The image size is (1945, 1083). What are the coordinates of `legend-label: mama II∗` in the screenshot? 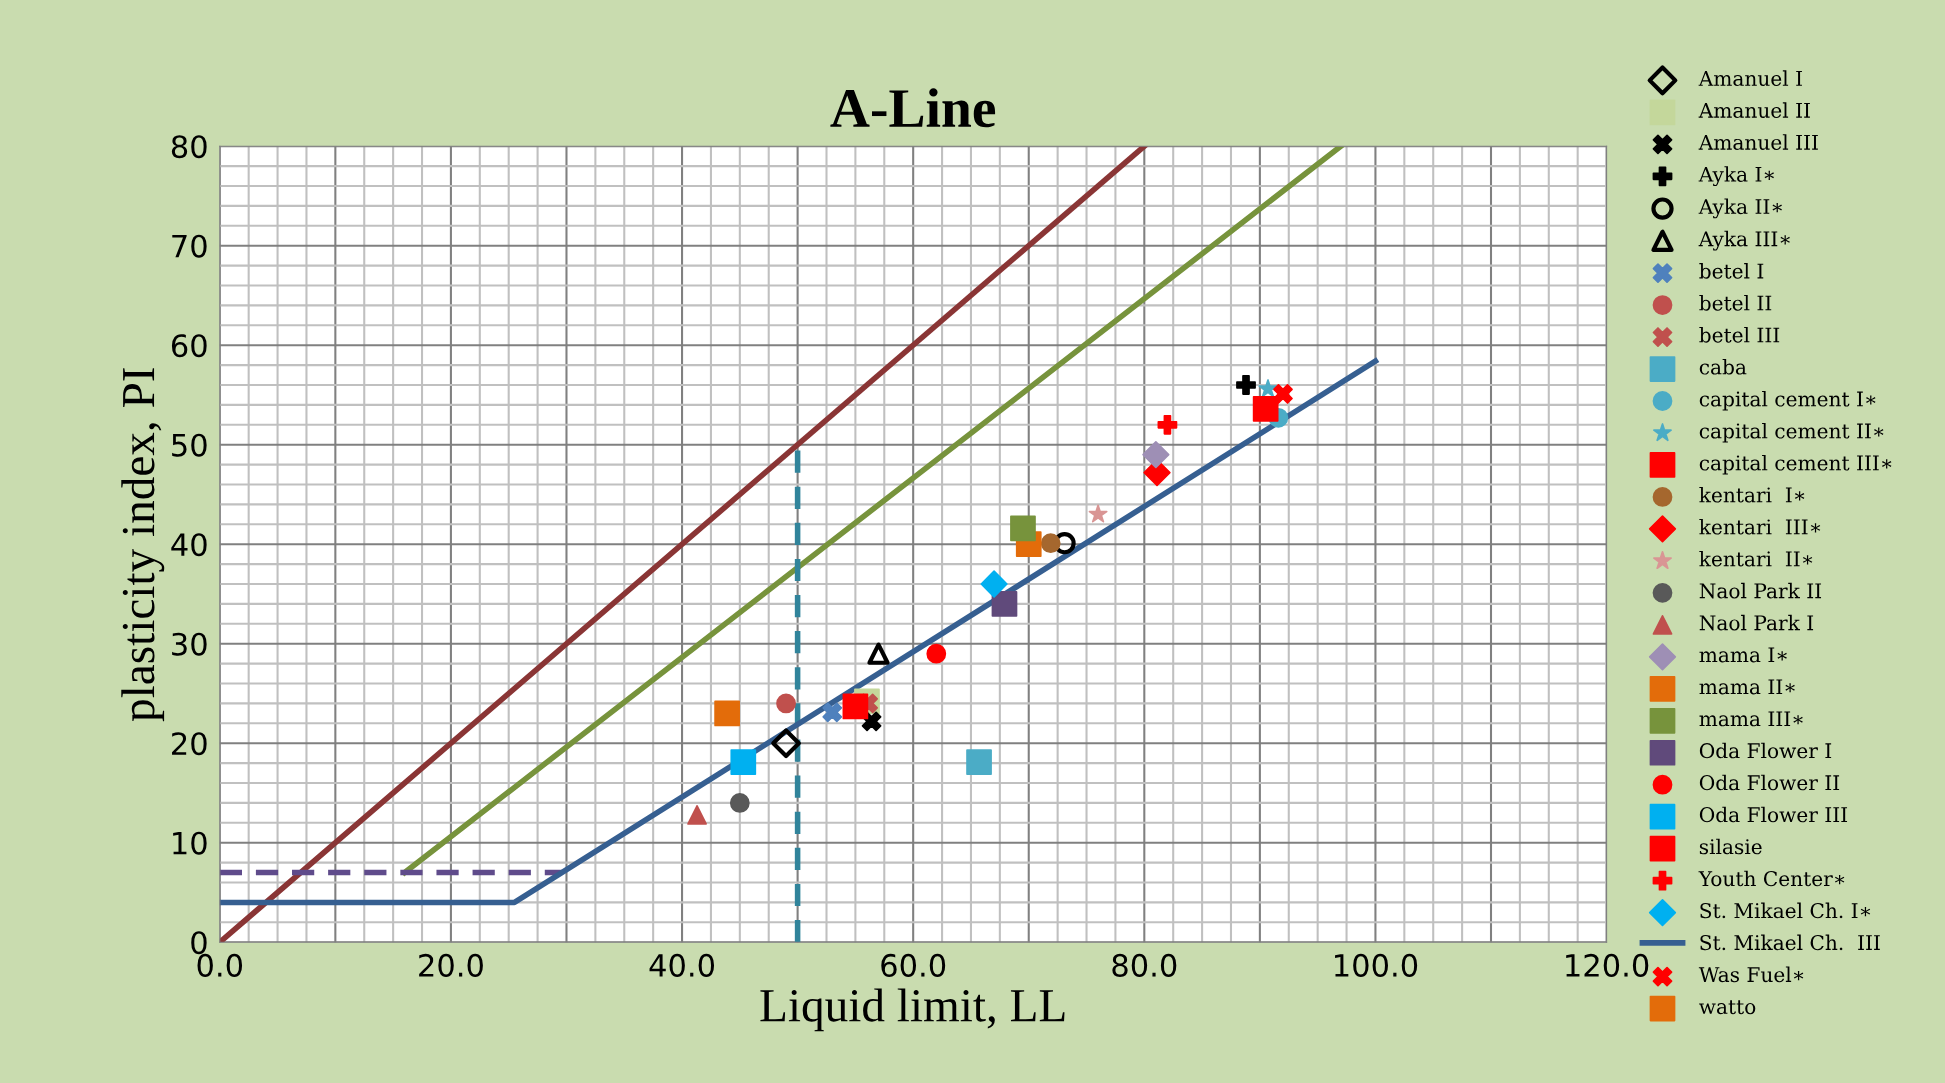 It's located at (1747, 687).